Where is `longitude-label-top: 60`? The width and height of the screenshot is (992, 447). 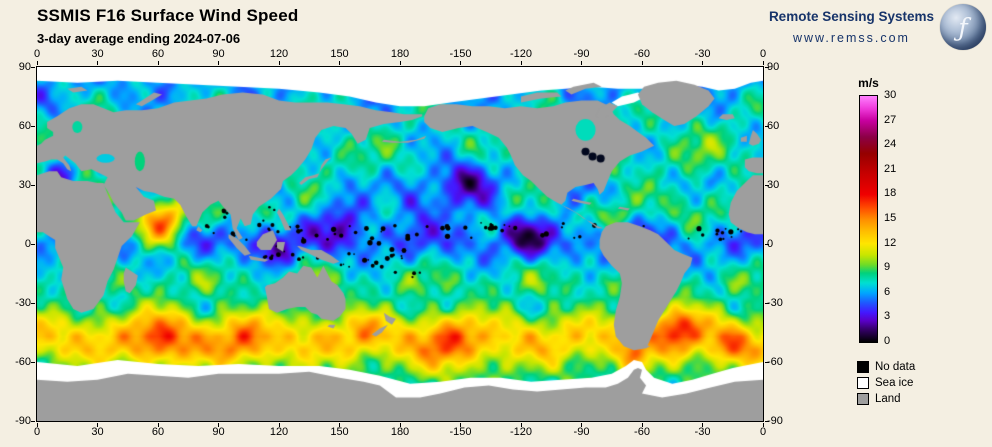
longitude-label-top: 60 is located at coordinates (158, 54).